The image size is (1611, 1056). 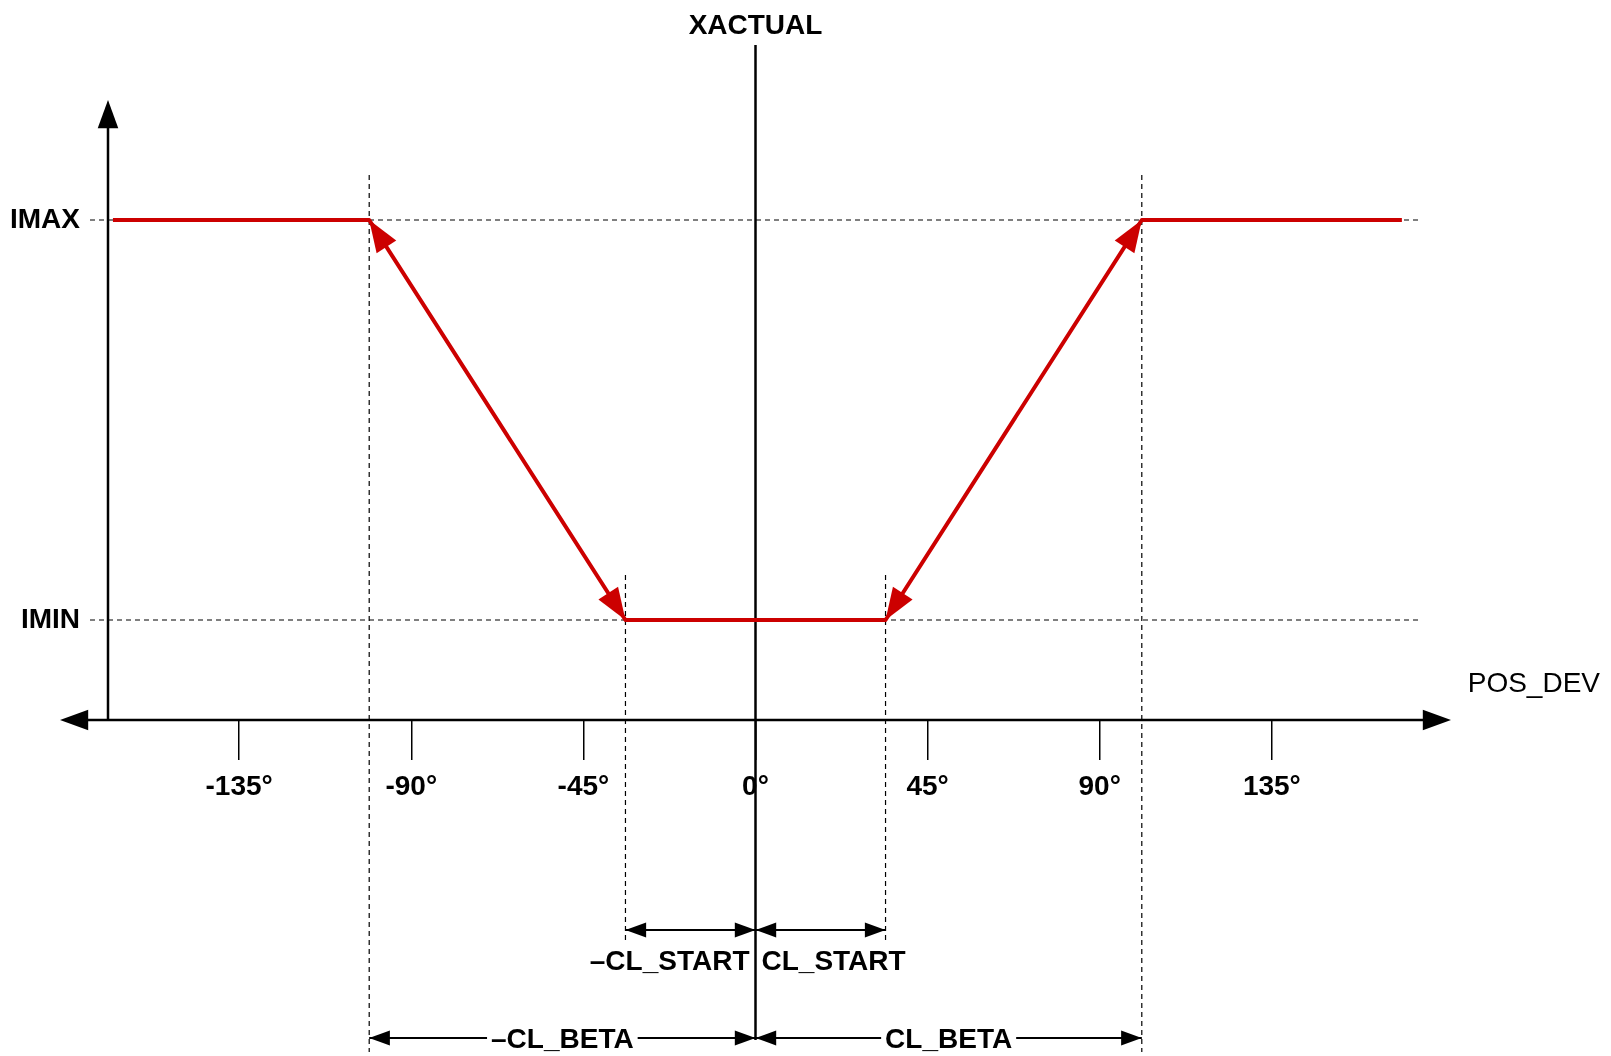 What do you see at coordinates (45, 218) in the screenshot?
I see `ref-line-label: IMAX` at bounding box center [45, 218].